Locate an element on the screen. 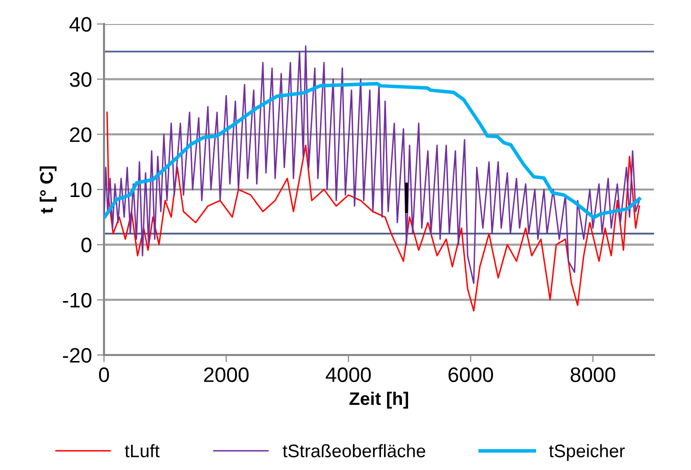  x-tick-label: 4000 is located at coordinates (348, 374).